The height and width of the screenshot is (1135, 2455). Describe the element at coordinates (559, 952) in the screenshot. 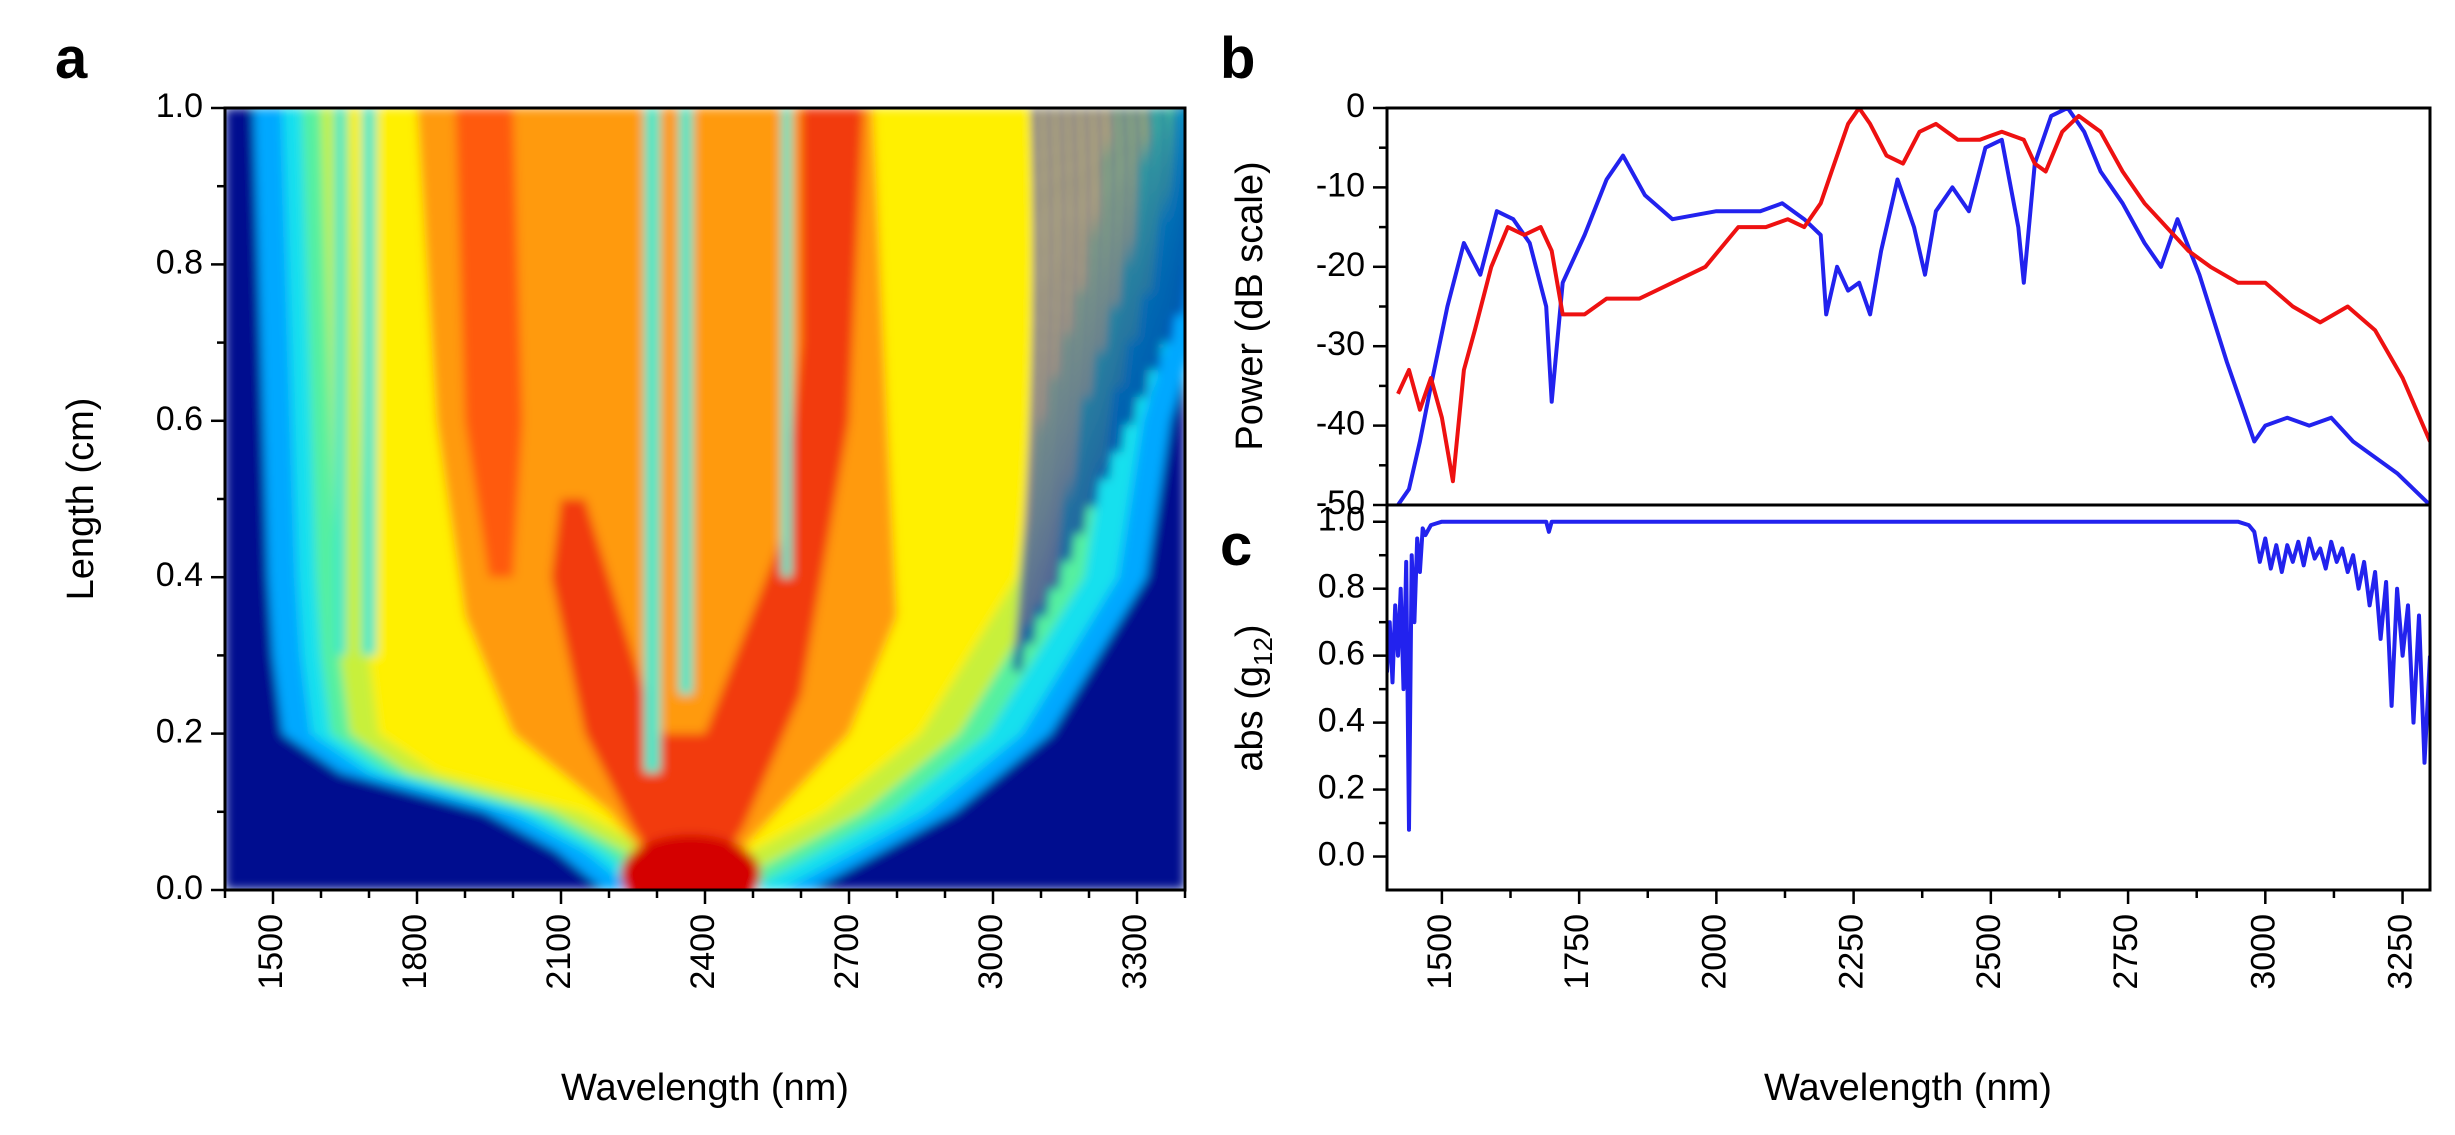

I see `heatmap-xtick-label: 2100` at that location.